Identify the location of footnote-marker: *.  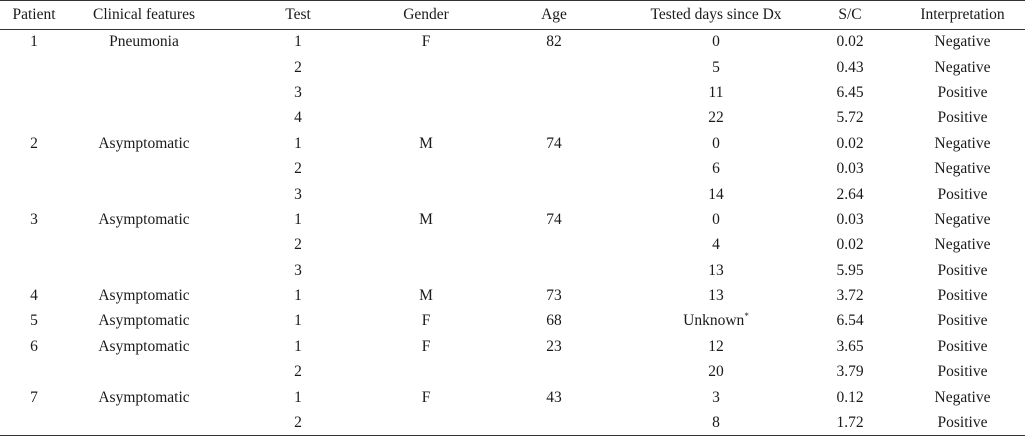
(746, 316).